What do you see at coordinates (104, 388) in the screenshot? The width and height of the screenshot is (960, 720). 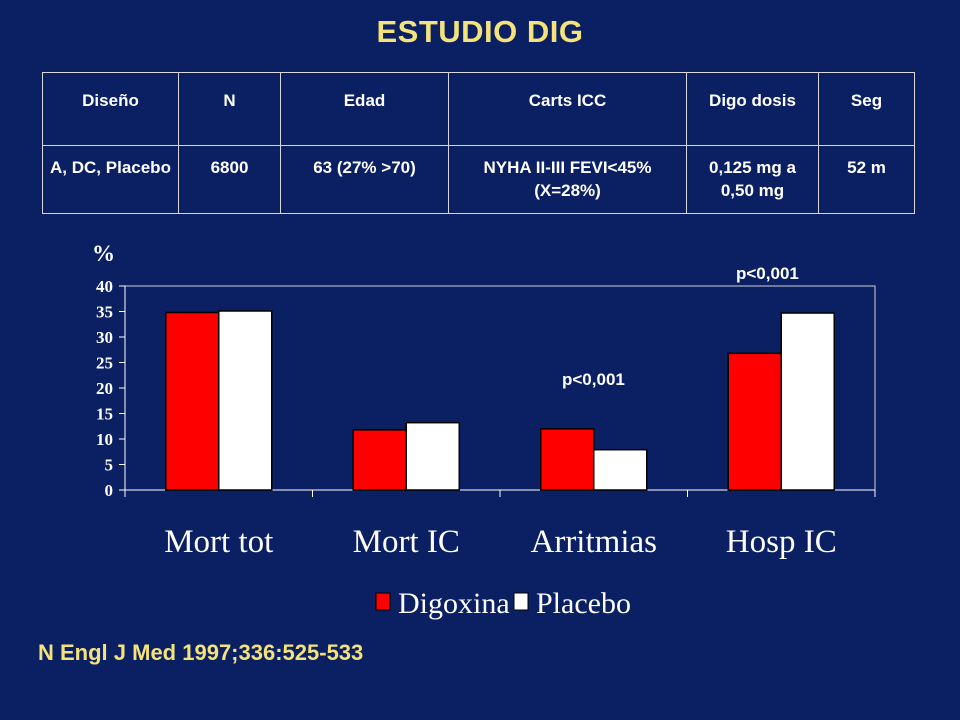 I see `y-tick-label: 20` at bounding box center [104, 388].